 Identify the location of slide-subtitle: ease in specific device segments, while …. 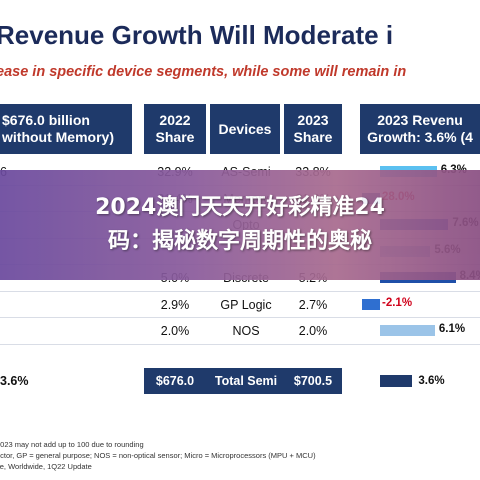
(203, 72).